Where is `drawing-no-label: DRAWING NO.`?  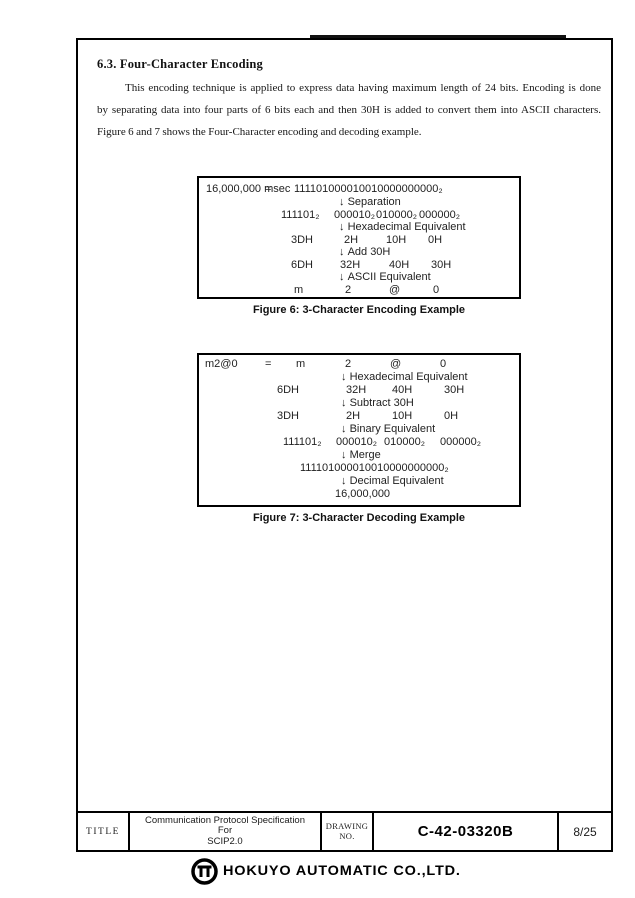 drawing-no-label: DRAWING NO. is located at coordinates (346, 831).